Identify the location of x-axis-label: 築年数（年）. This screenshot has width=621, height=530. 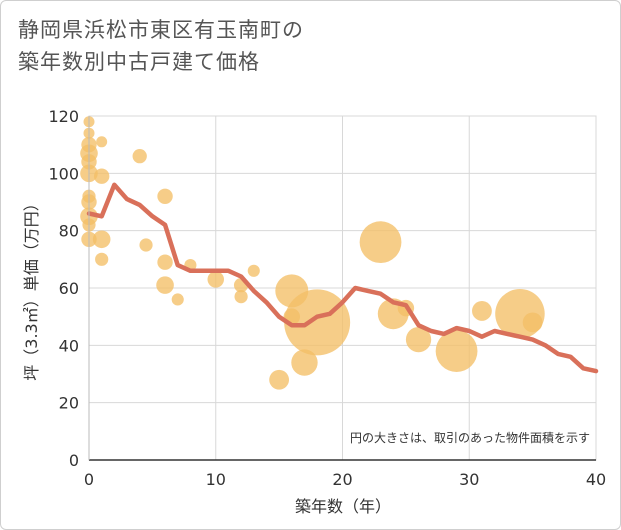
(343, 506).